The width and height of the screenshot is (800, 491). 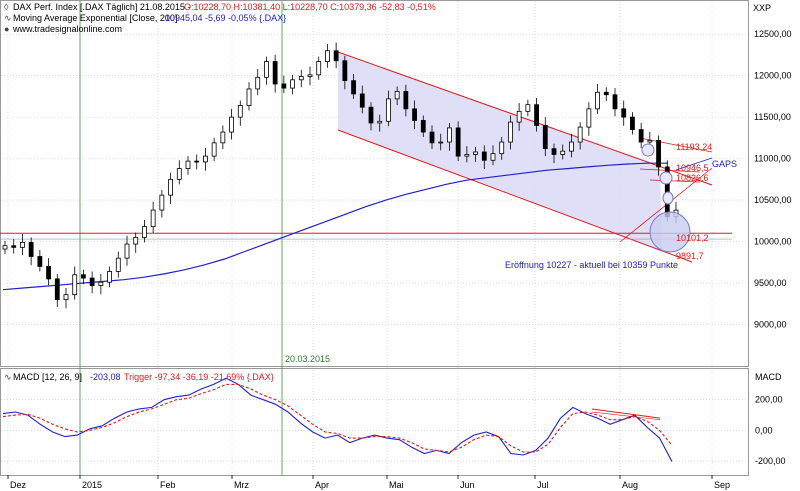 I want to click on y-tick-label: 11500,00, so click(x=772, y=117).